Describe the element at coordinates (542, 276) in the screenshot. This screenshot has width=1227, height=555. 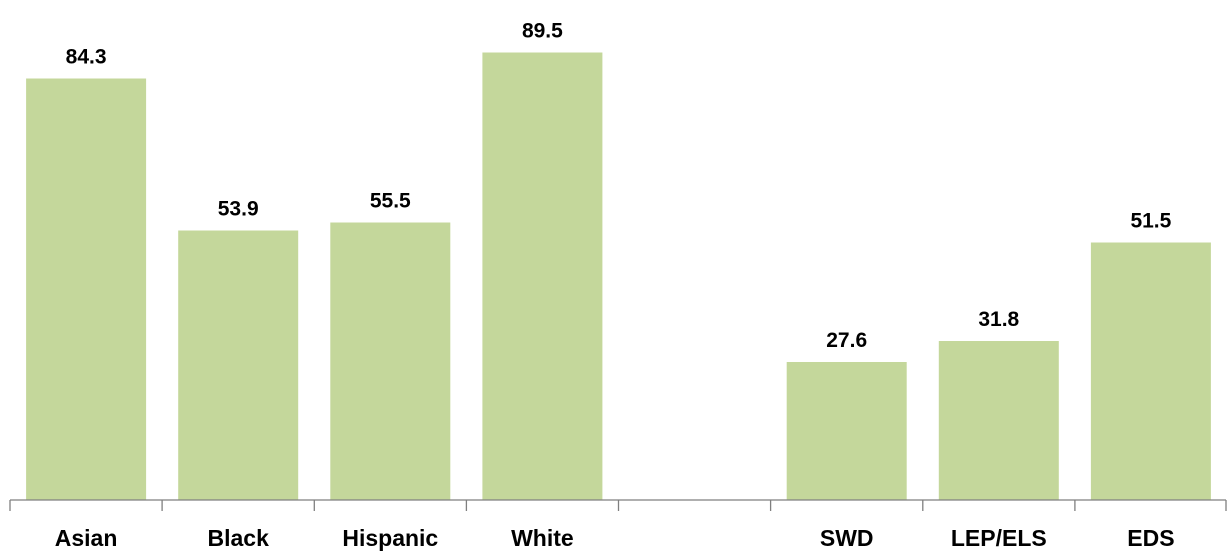
I see `bar-white` at that location.